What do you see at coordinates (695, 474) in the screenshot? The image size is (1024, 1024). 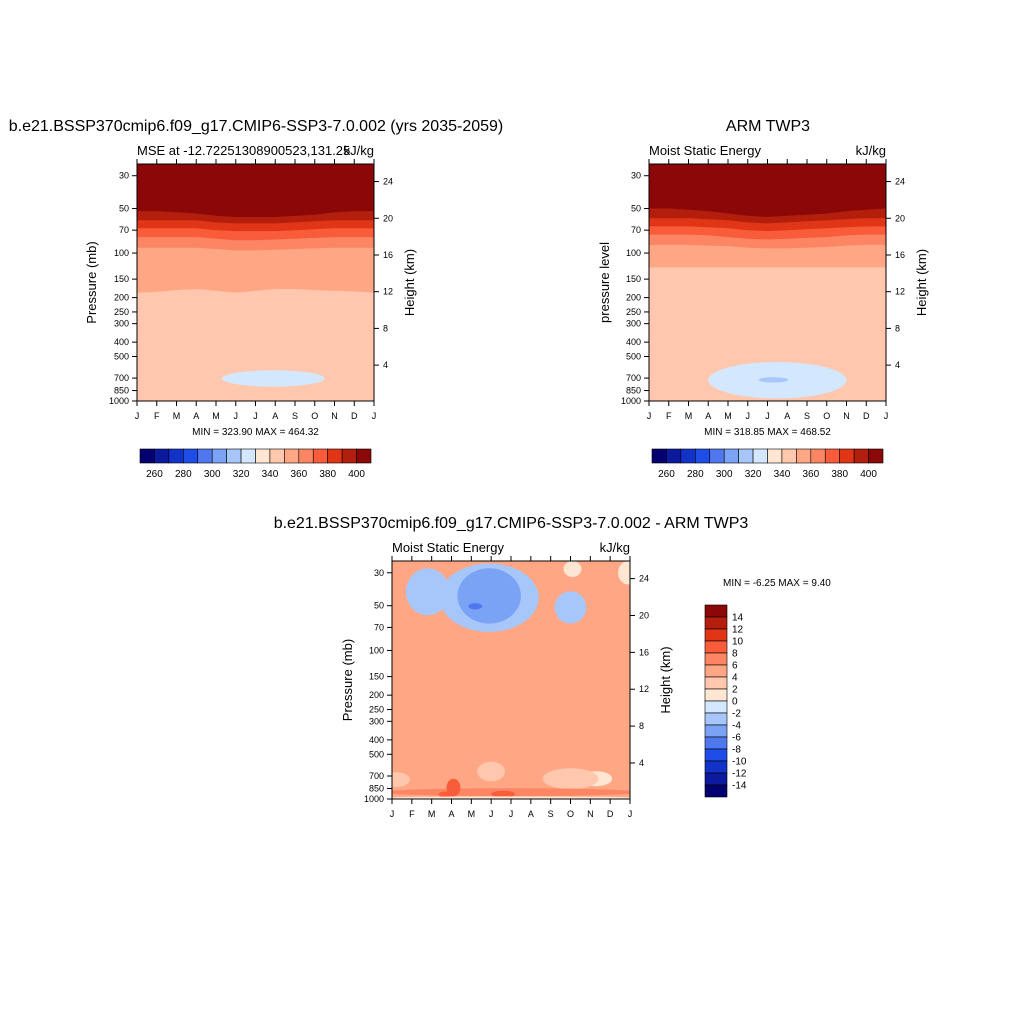 I see `colorbar-tick-label: 280` at bounding box center [695, 474].